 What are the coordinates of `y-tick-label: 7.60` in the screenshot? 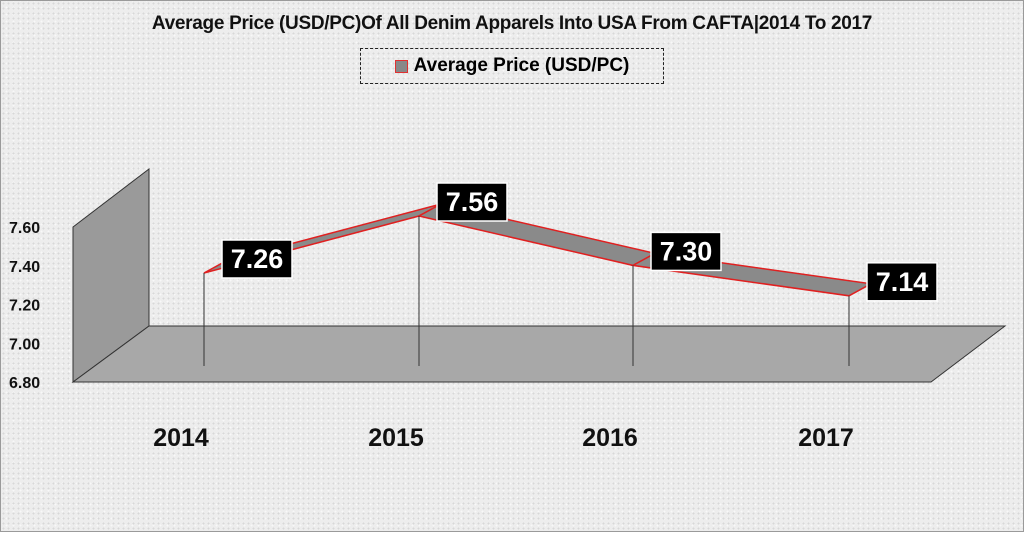 It's located at (24, 228).